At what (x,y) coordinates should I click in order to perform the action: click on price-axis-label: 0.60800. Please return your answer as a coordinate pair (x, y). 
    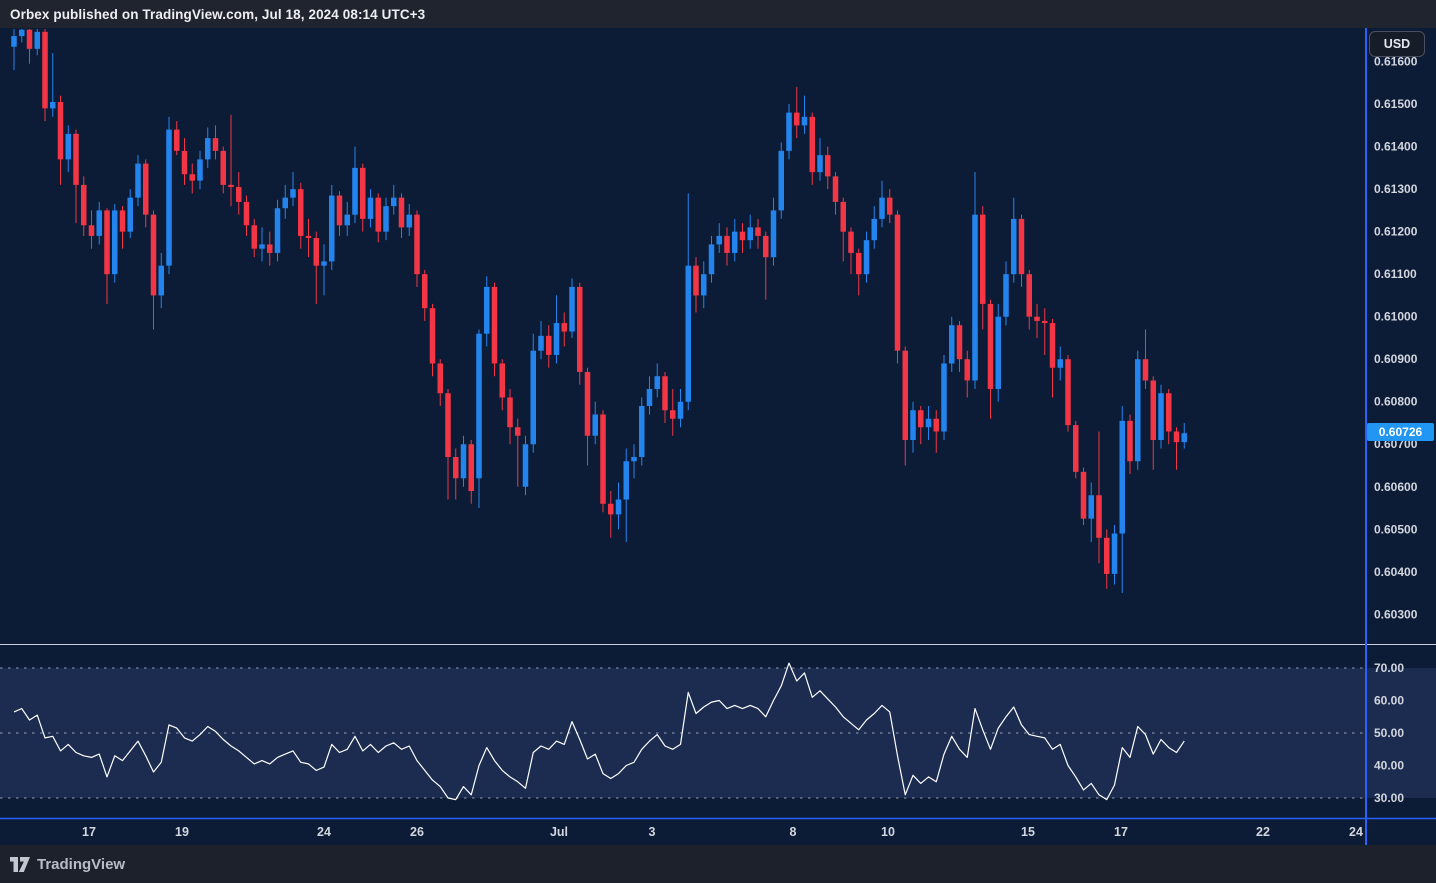
    Looking at the image, I should click on (1396, 402).